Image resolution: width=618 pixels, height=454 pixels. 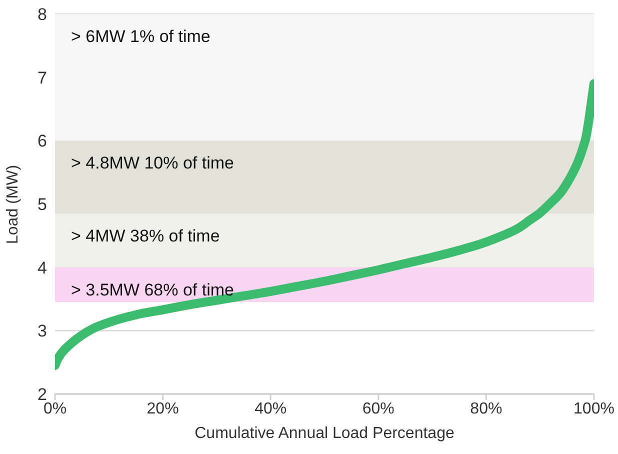 What do you see at coordinates (378, 409) in the screenshot?
I see `x-tick-label: 60%` at bounding box center [378, 409].